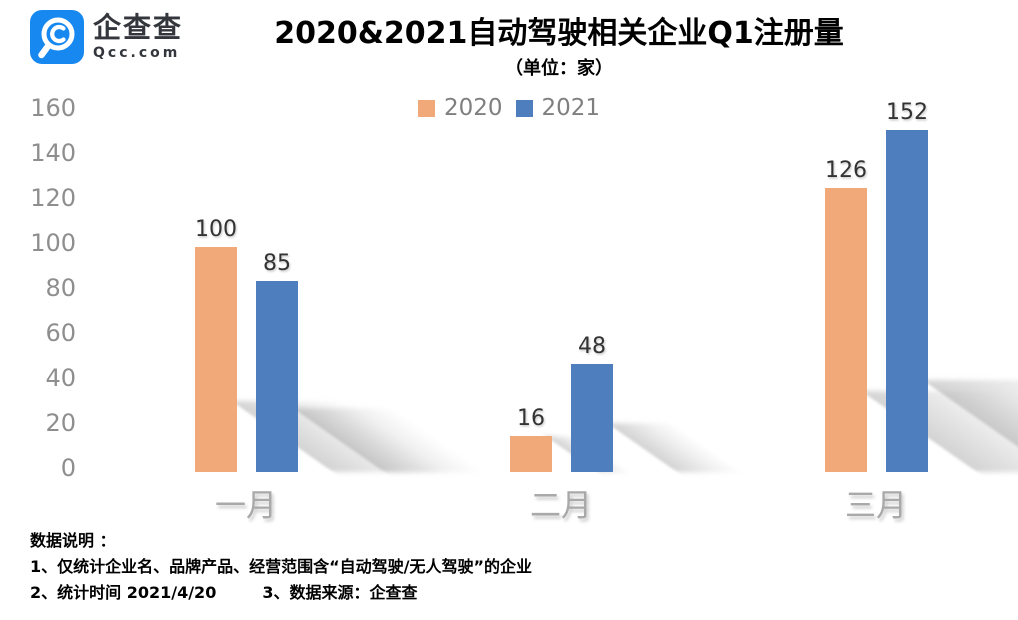 Image resolution: width=1018 pixels, height=620 pixels. Describe the element at coordinates (559, 68) in the screenshot. I see `chart-unit-label: （单位：家）` at that location.